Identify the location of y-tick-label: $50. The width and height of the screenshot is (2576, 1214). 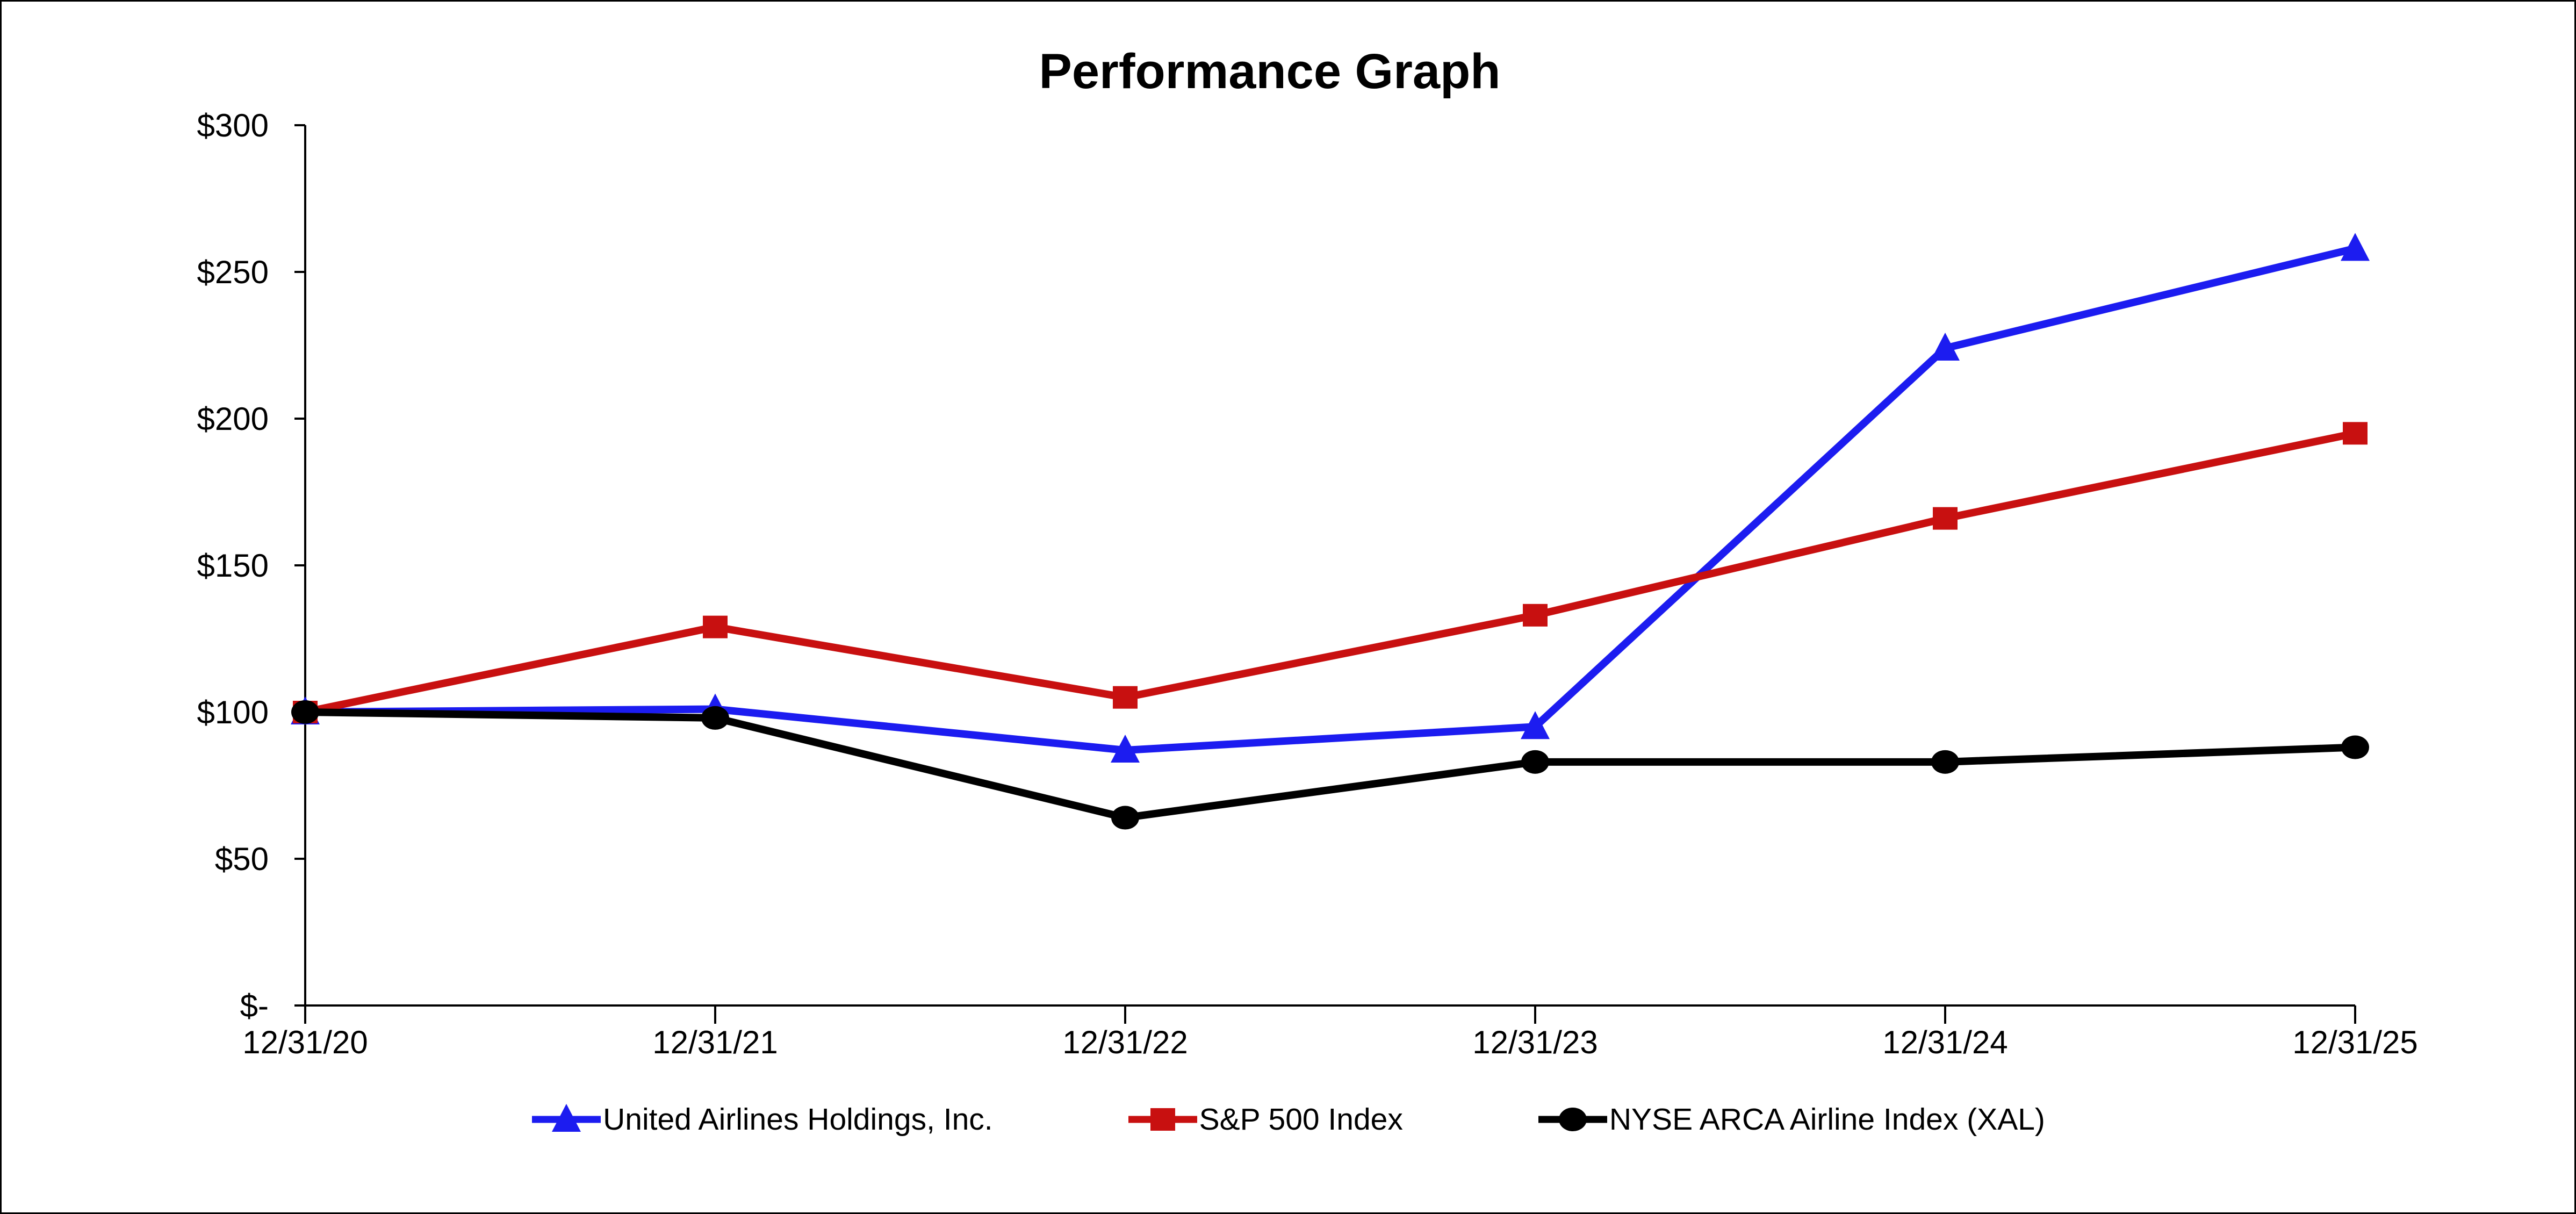
(242, 859).